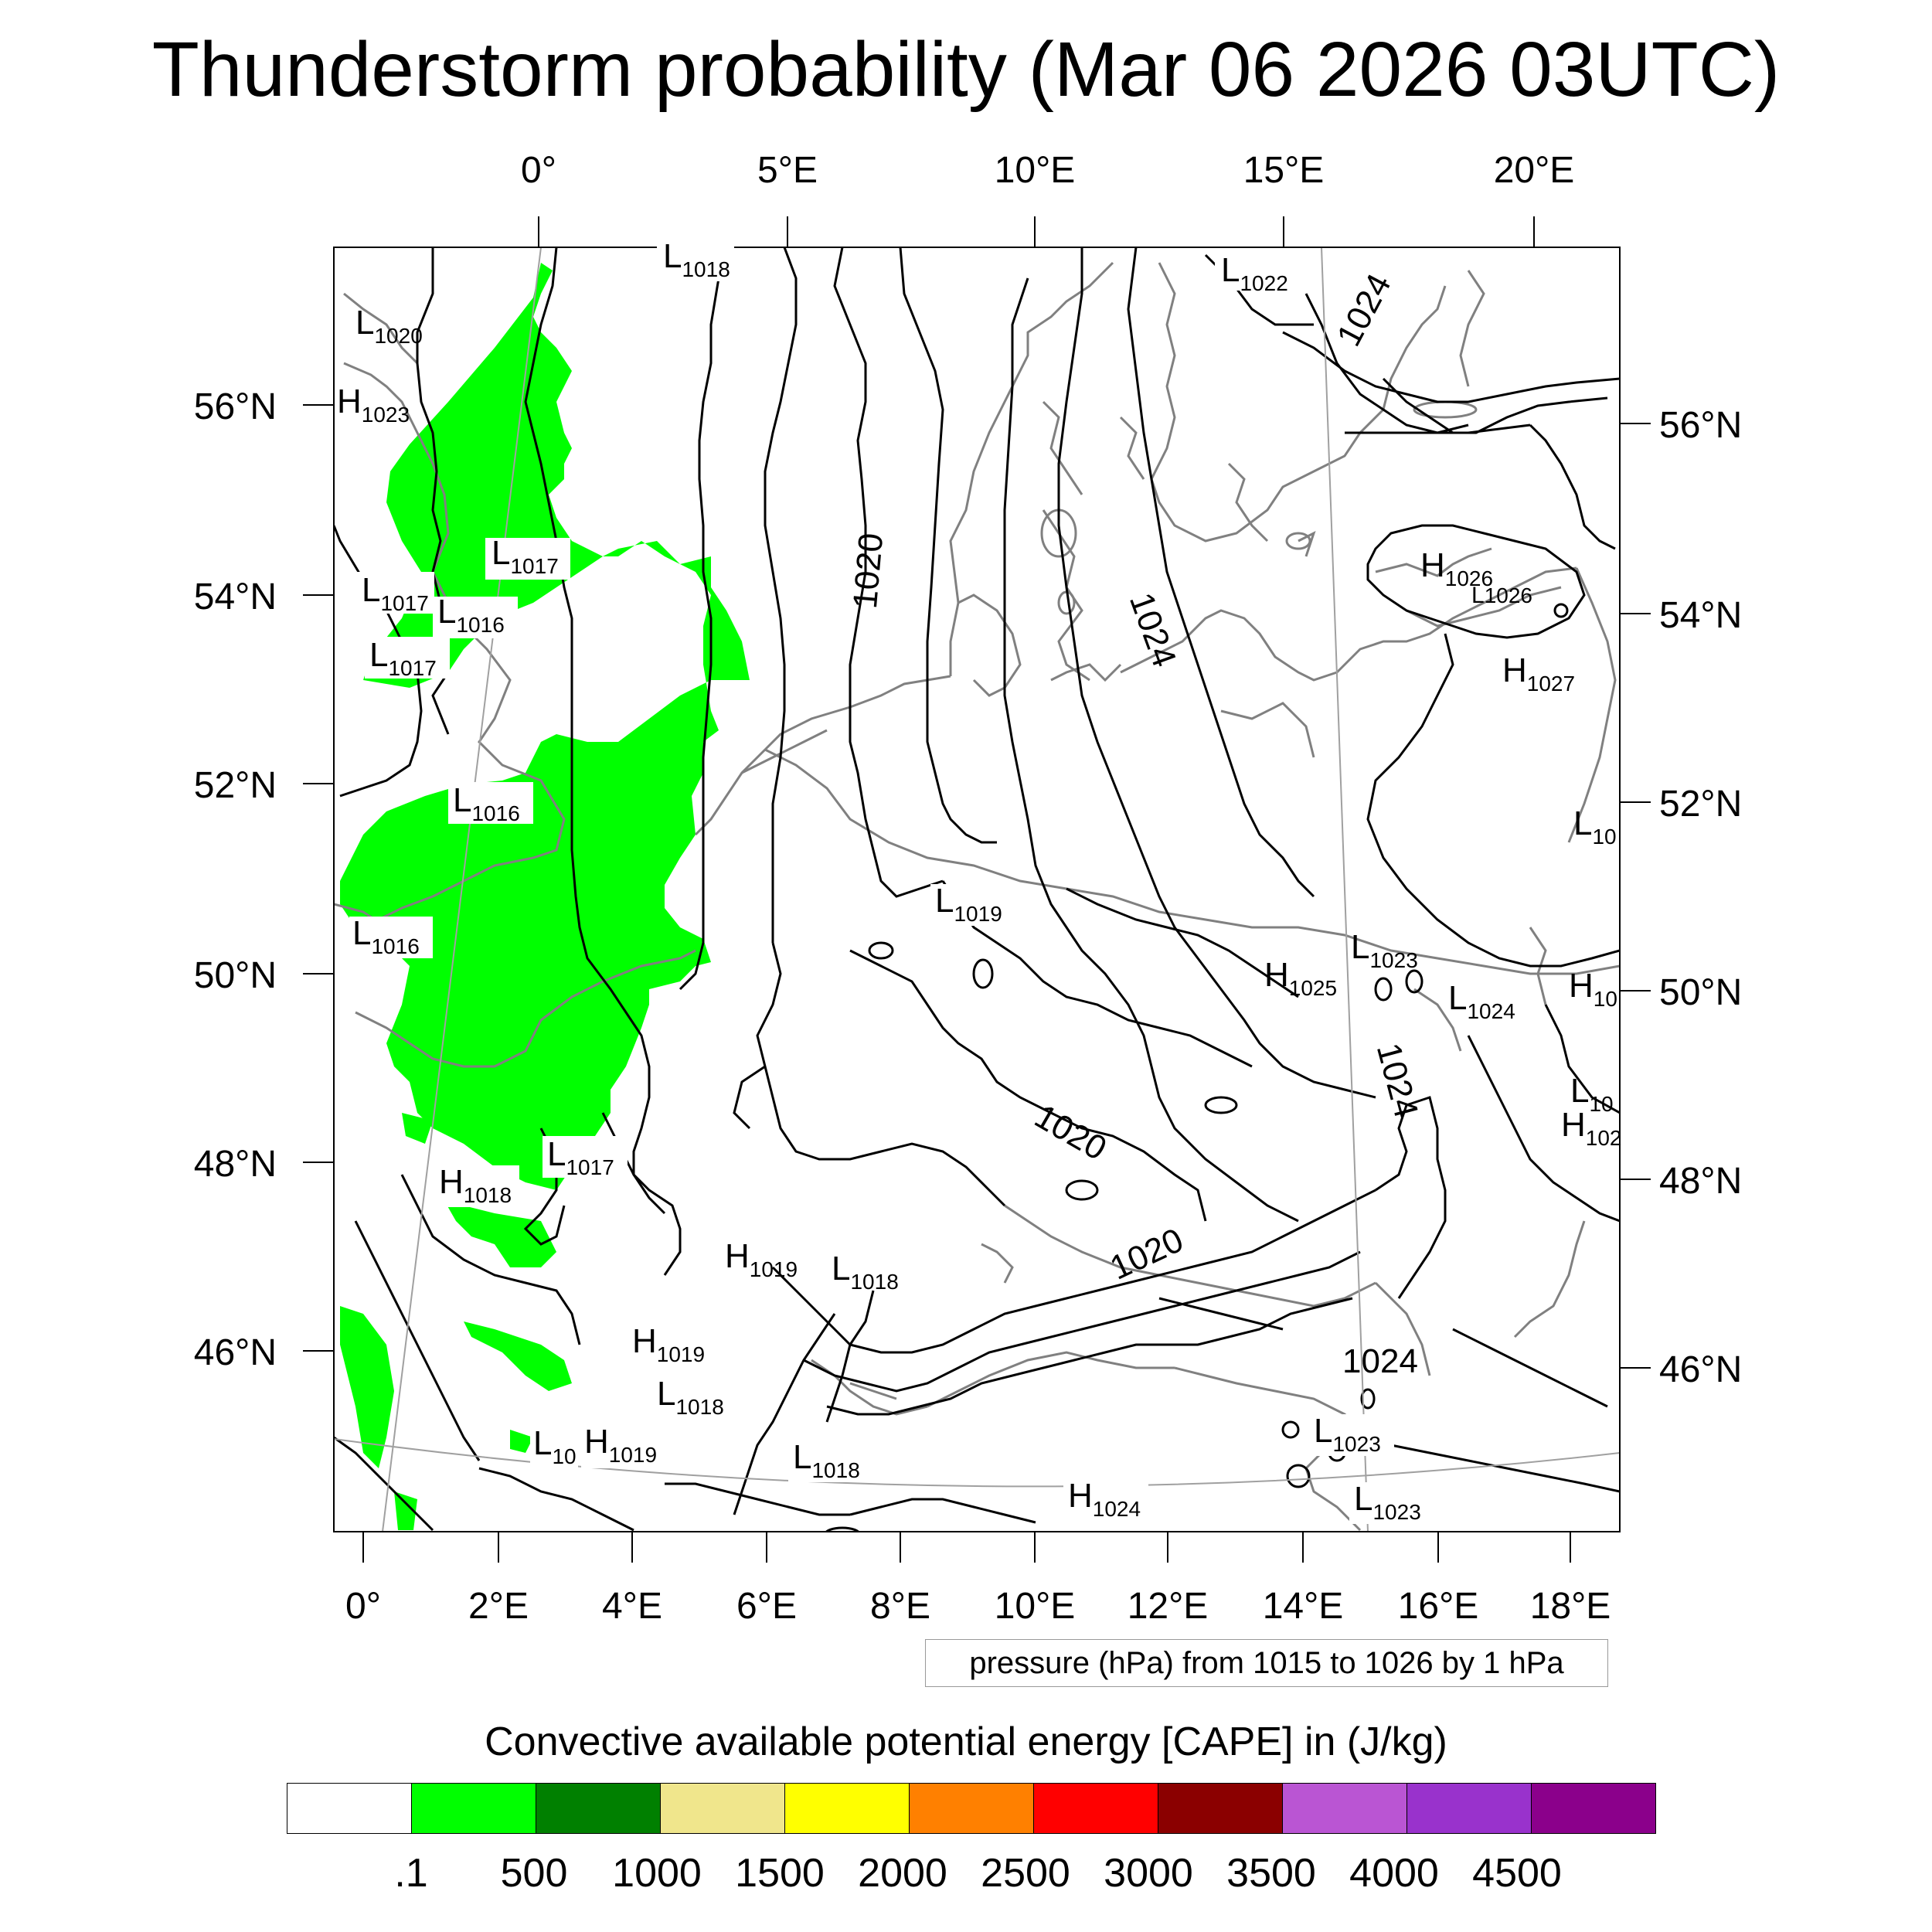 The image size is (1932, 1932). What do you see at coordinates (236, 597) in the screenshot?
I see `left-lat-label: 54°N` at bounding box center [236, 597].